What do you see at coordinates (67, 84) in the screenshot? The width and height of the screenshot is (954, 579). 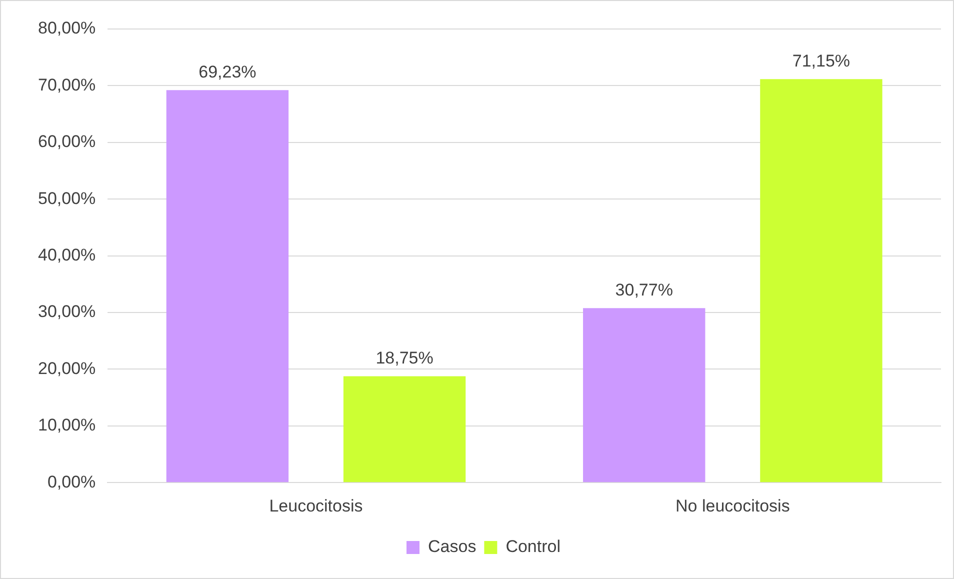 I see `y-tick-label: 70,00%` at bounding box center [67, 84].